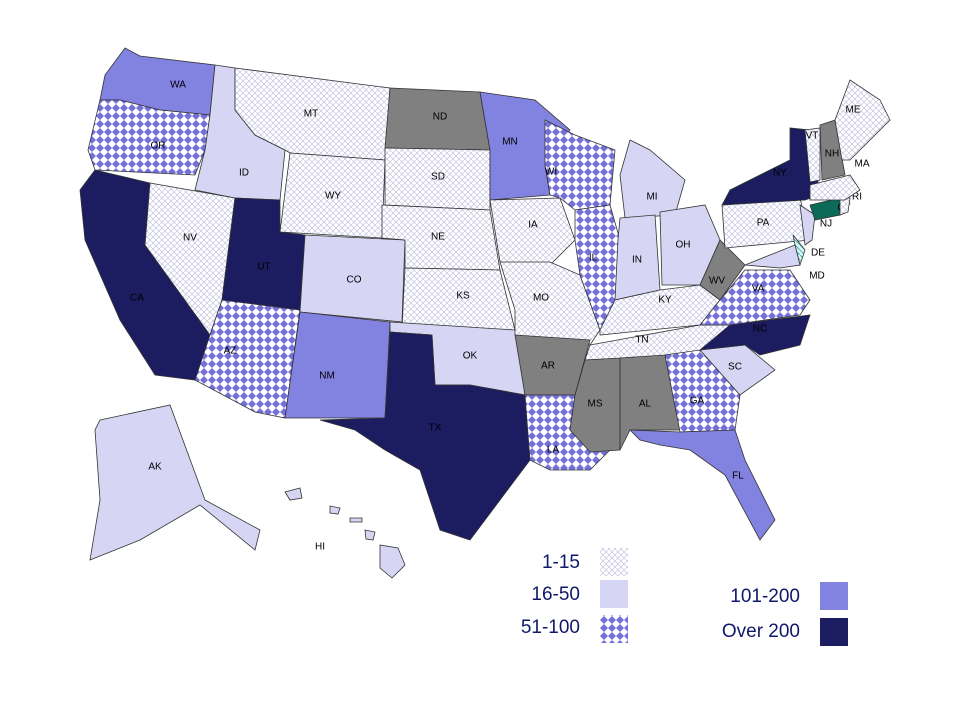  Describe the element at coordinates (354, 280) in the screenshot. I see `state-label: CO` at that location.